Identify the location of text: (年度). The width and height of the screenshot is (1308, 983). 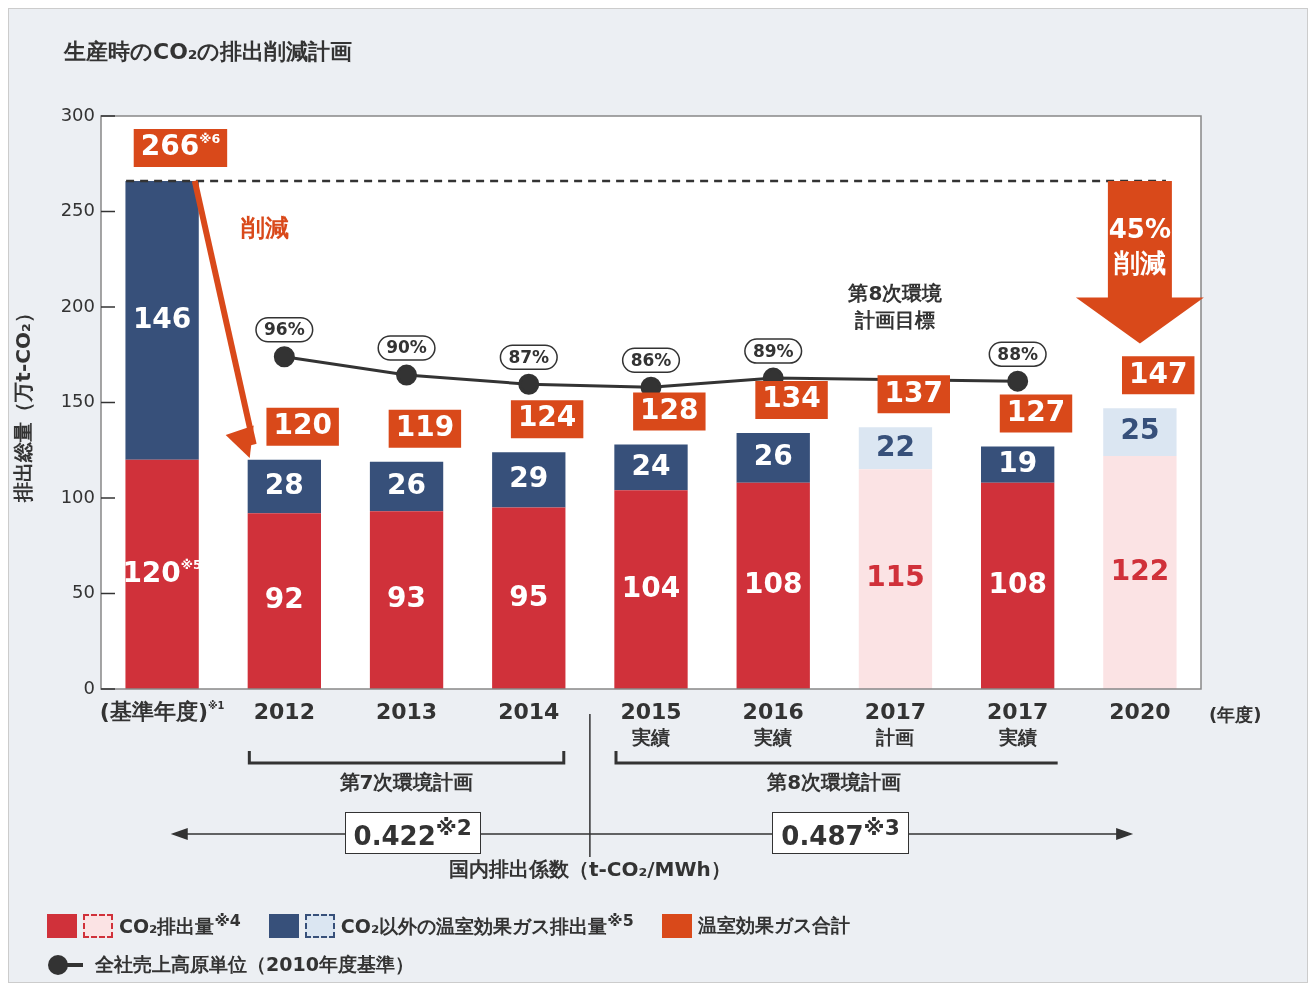
(1235, 715).